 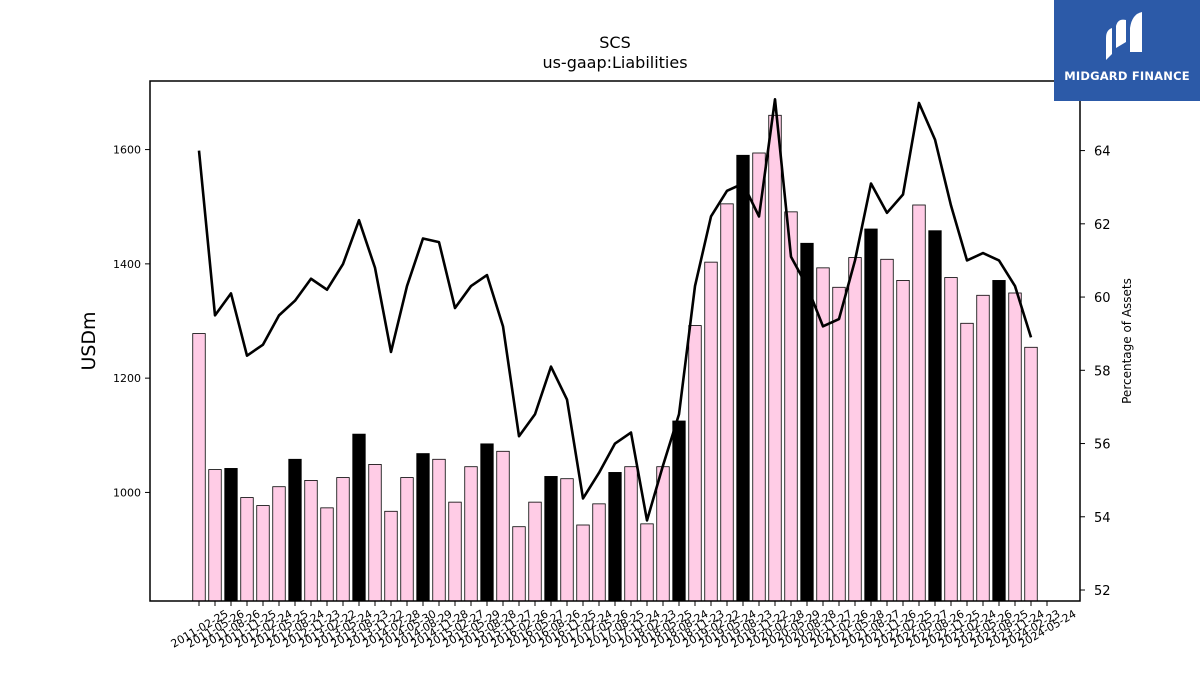 What do you see at coordinates (1102, 152) in the screenshot?
I see `y2-tick-label: 64` at bounding box center [1102, 152].